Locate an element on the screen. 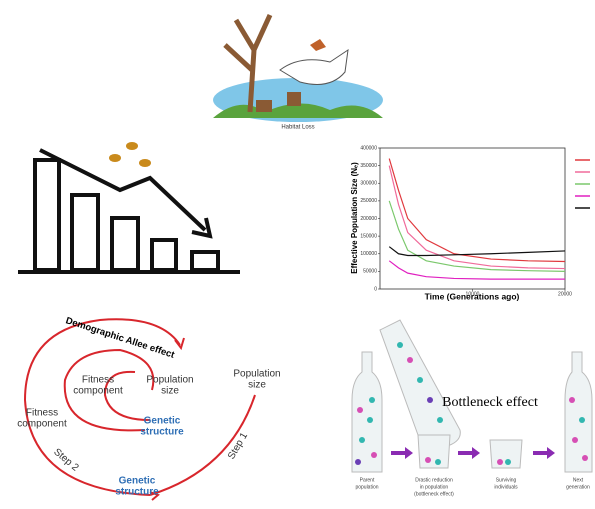 The height and width of the screenshot is (509, 595). x-axis-label: Time (Generations ago) is located at coordinates (472, 296).